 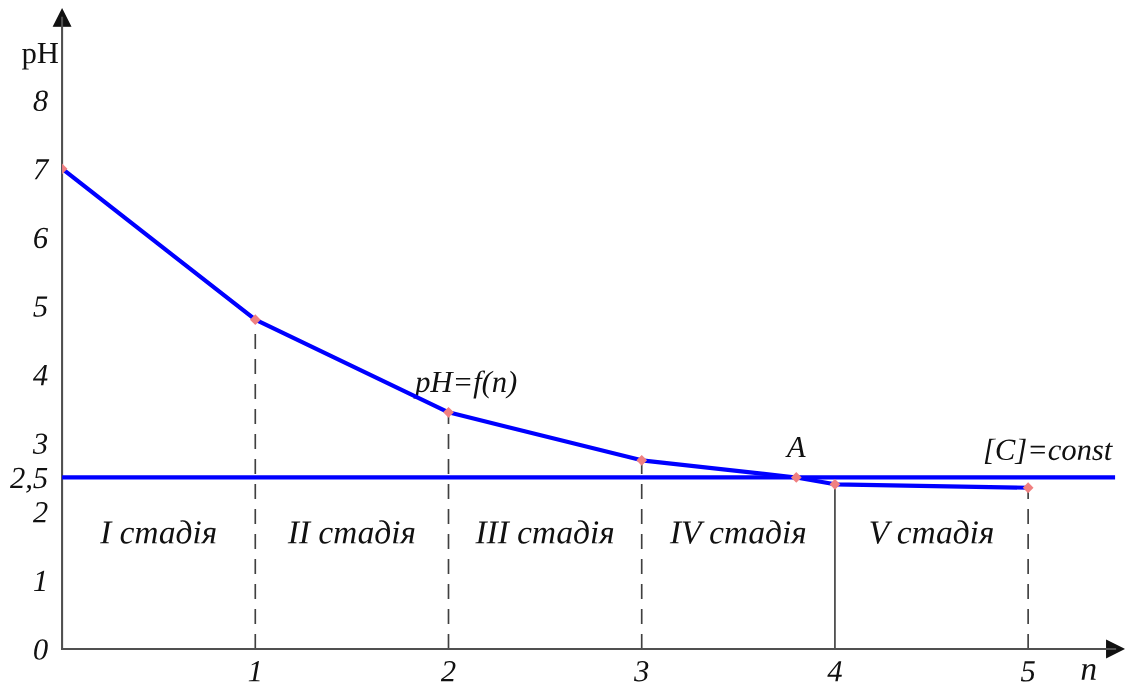 I want to click on y-tick-label: 2,5, so click(x=29, y=480).